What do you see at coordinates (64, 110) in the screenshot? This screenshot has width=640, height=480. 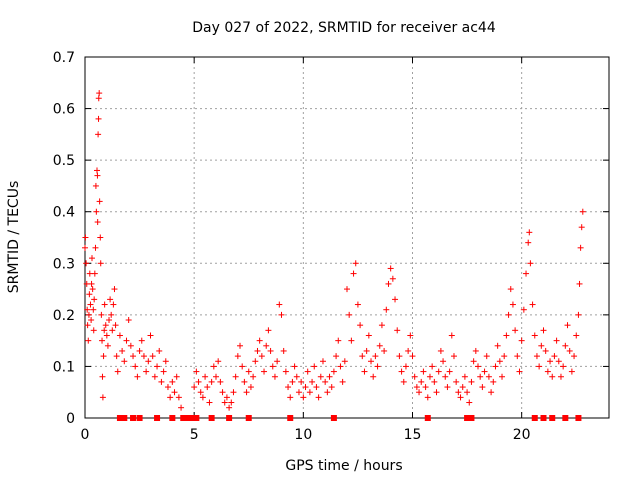 I see `y-tick-label: 0.6` at bounding box center [64, 110].